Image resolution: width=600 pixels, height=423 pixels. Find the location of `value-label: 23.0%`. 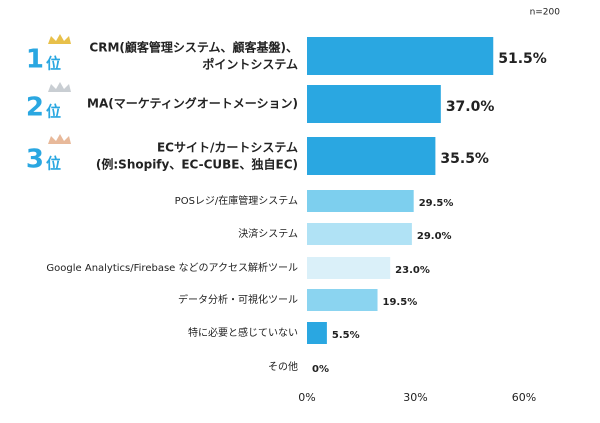

value-label: 23.0% is located at coordinates (412, 270).